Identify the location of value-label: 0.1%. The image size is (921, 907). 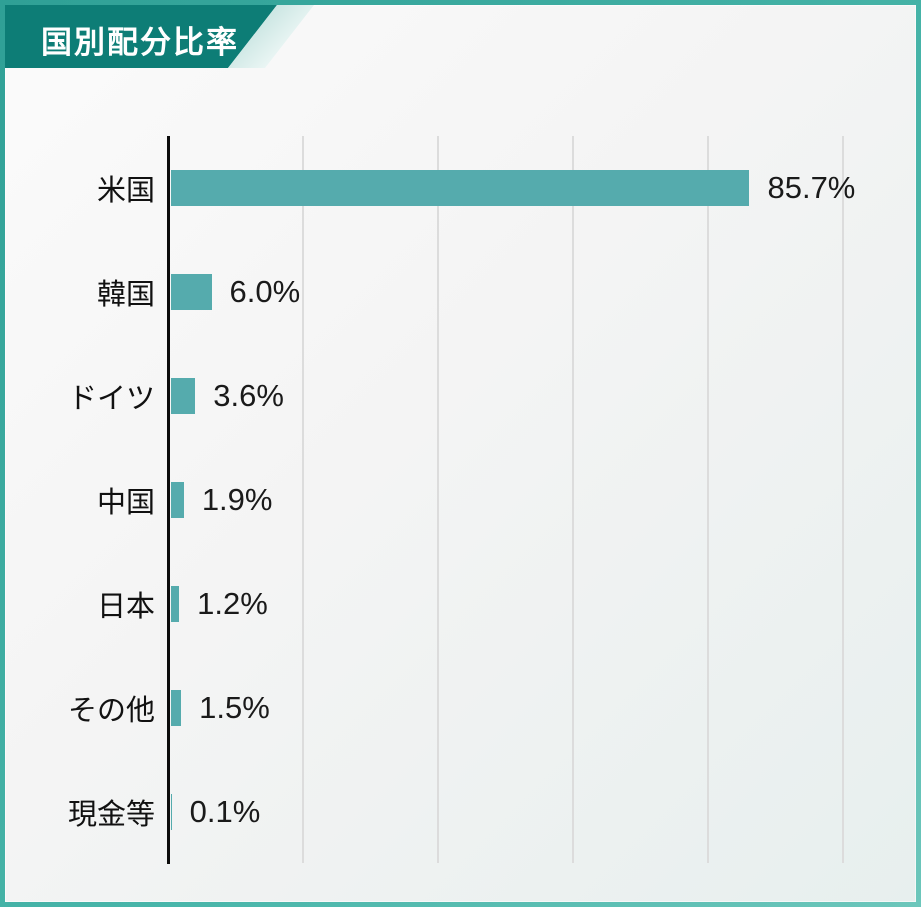
(225, 811).